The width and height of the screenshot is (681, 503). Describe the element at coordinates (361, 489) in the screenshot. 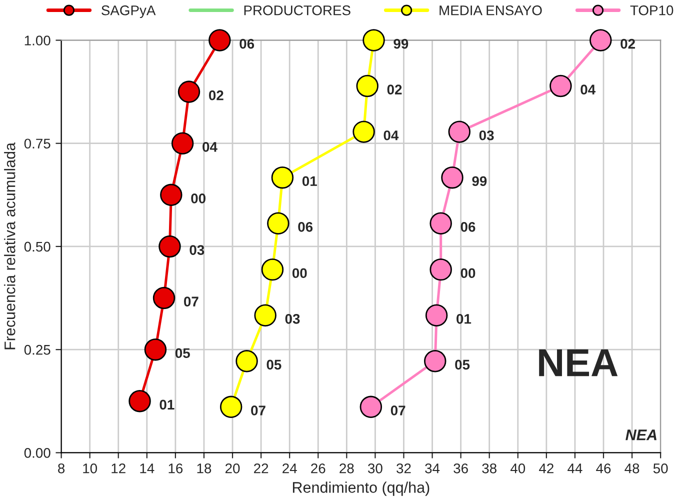

I see `x-axis-title: Rendimiento (qq/ha)` at that location.